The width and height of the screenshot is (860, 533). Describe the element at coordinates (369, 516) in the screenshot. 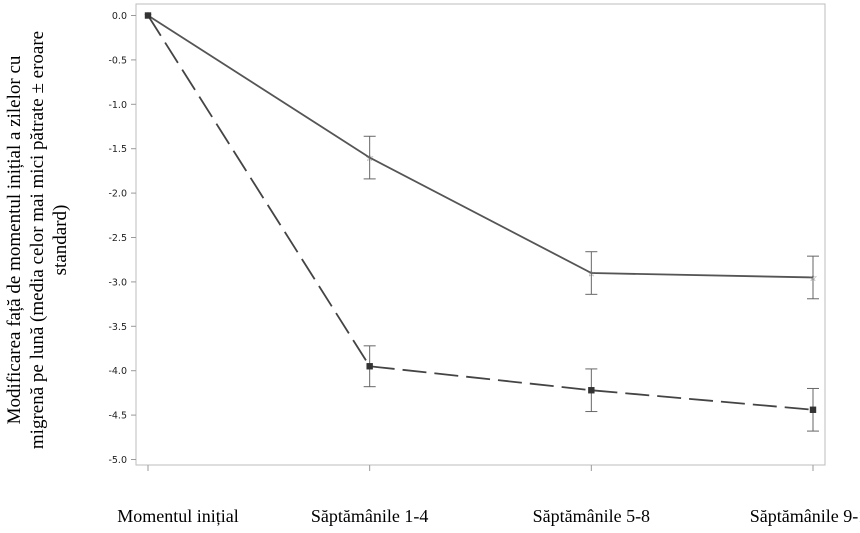

I see `x-tick-label: Săptămânile 1-4` at that location.